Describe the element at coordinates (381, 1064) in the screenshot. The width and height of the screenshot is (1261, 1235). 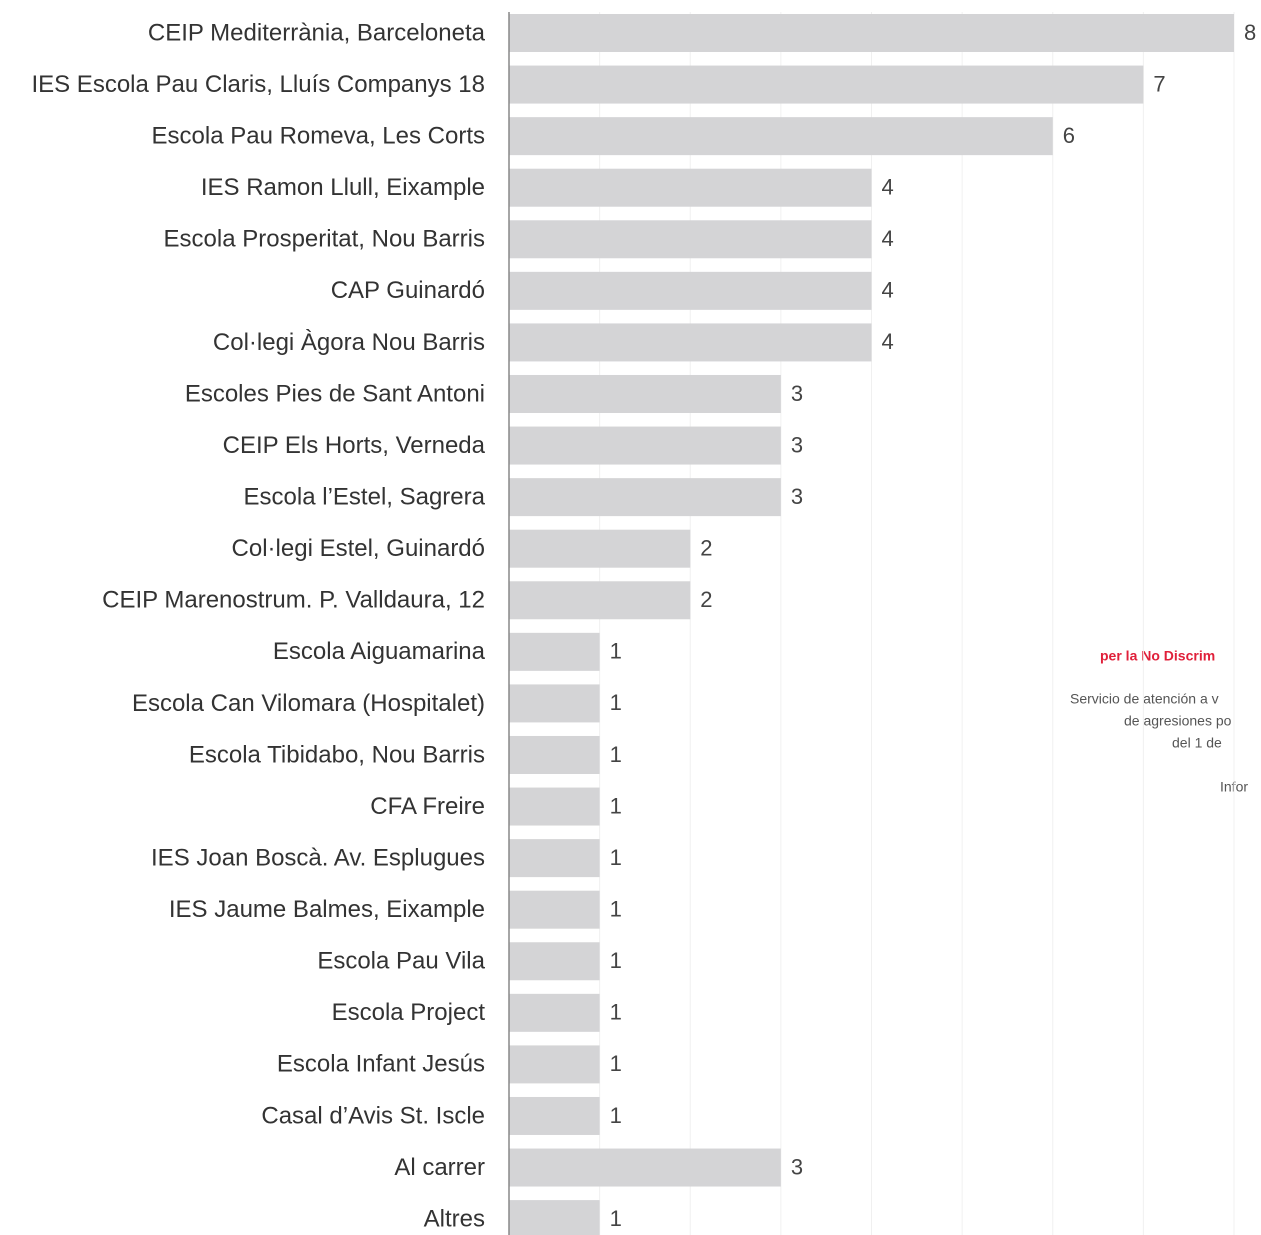
I see `category-label: Escola Infant Jesús` at that location.